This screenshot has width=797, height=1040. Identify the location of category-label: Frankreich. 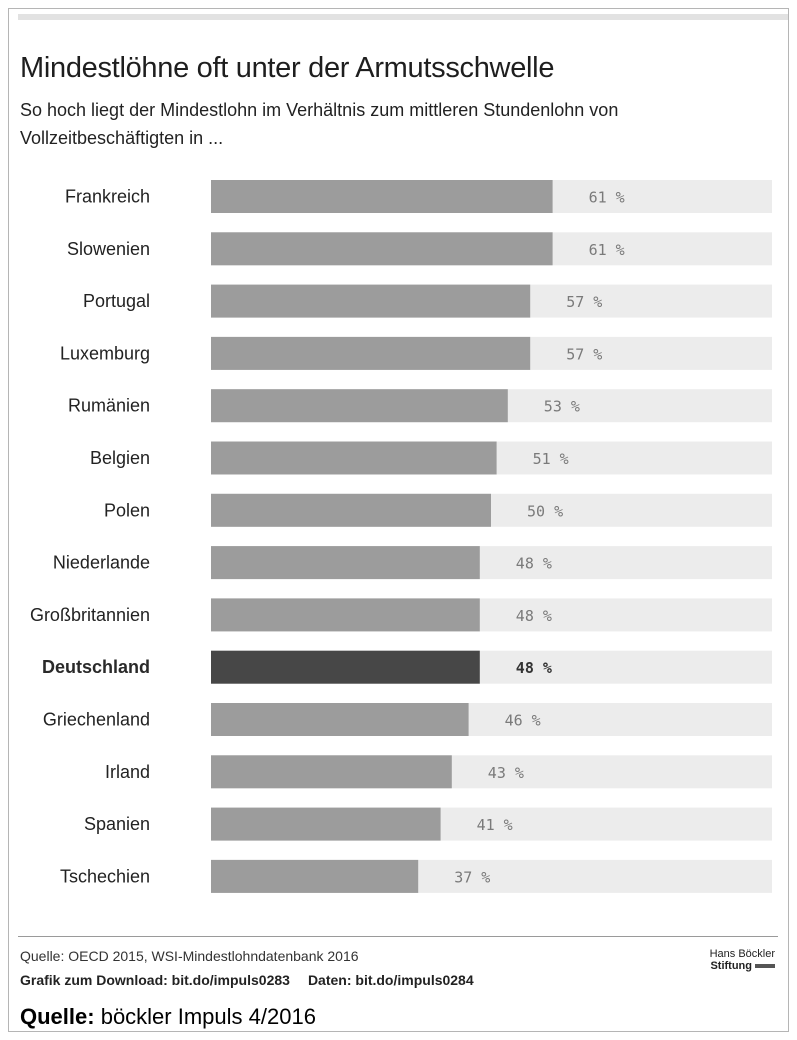
(107, 197).